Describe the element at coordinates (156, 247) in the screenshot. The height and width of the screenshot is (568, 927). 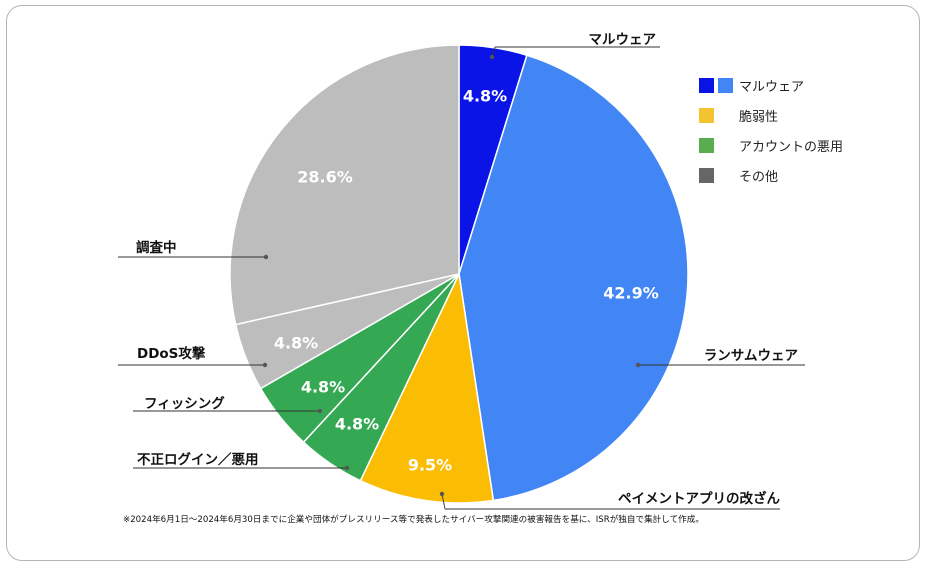
I see `slice-category-label-6: 調査中` at that location.